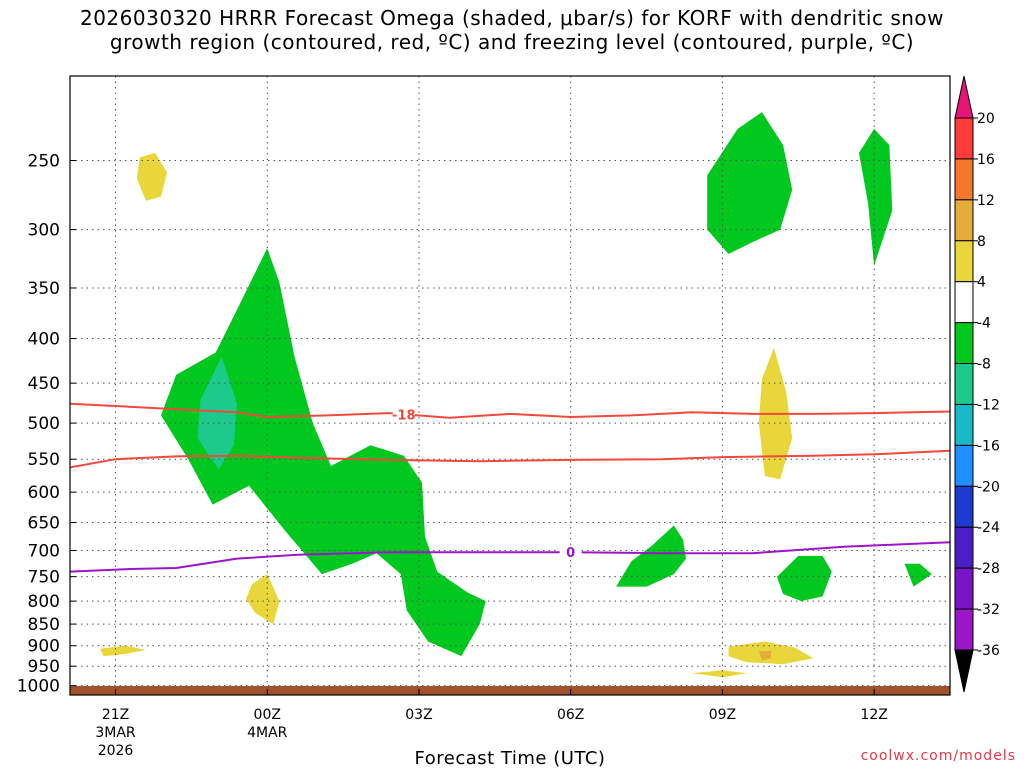  Describe the element at coordinates (988, 528) in the screenshot. I see `colorbar-label-10: -24` at that location.